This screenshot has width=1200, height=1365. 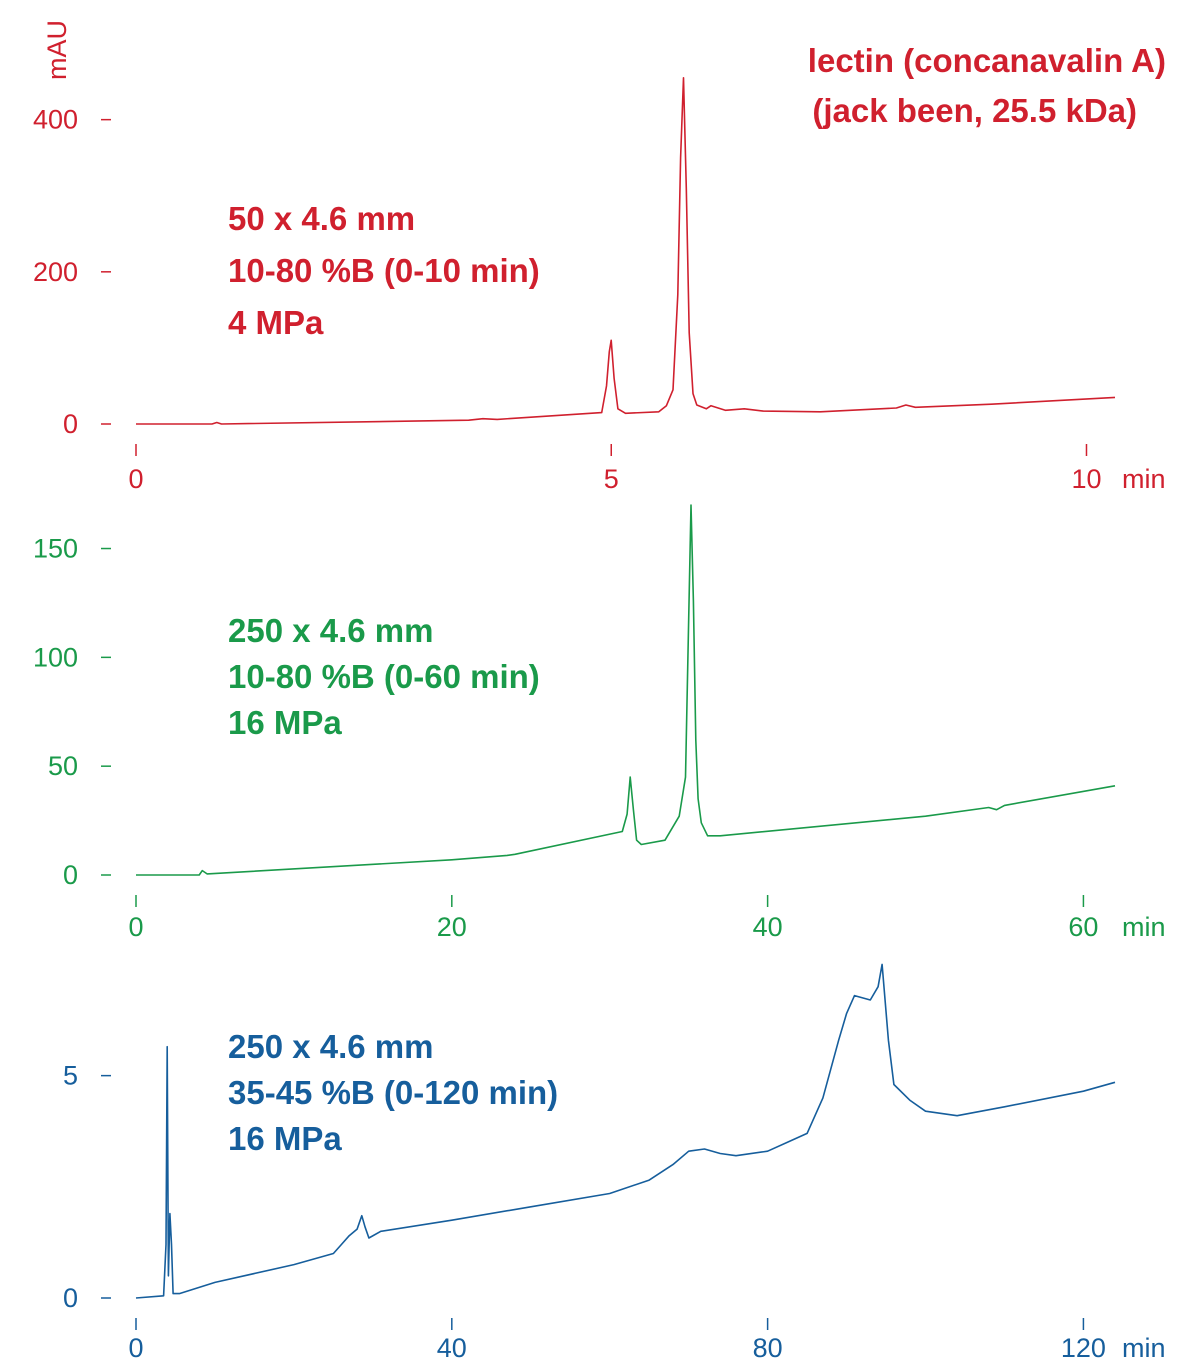 I want to click on y-tick-label: 5, so click(x=70, y=1076).